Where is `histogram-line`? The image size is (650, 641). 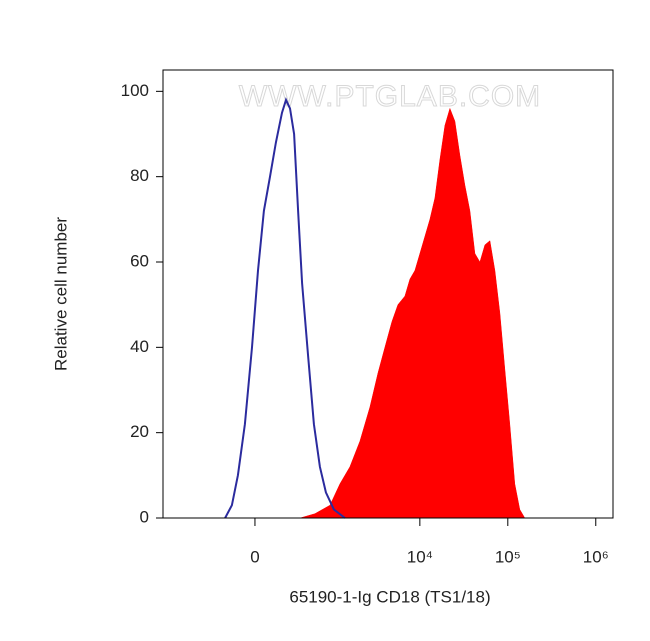 histogram-line is located at coordinates (285, 308).